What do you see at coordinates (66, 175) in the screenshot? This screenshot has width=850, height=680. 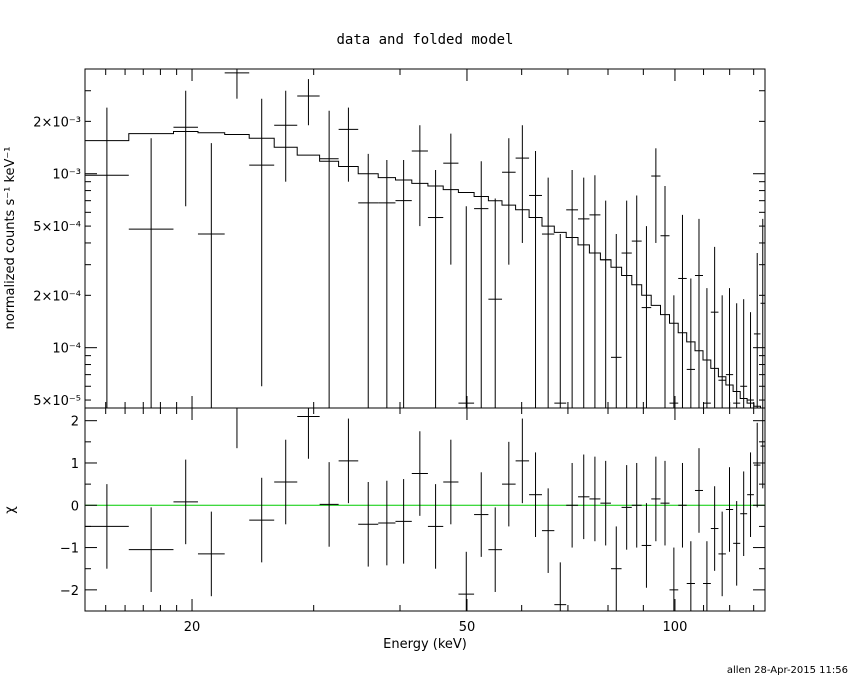 I see `top-y-tick-label: 10⁻³` at bounding box center [66, 175].